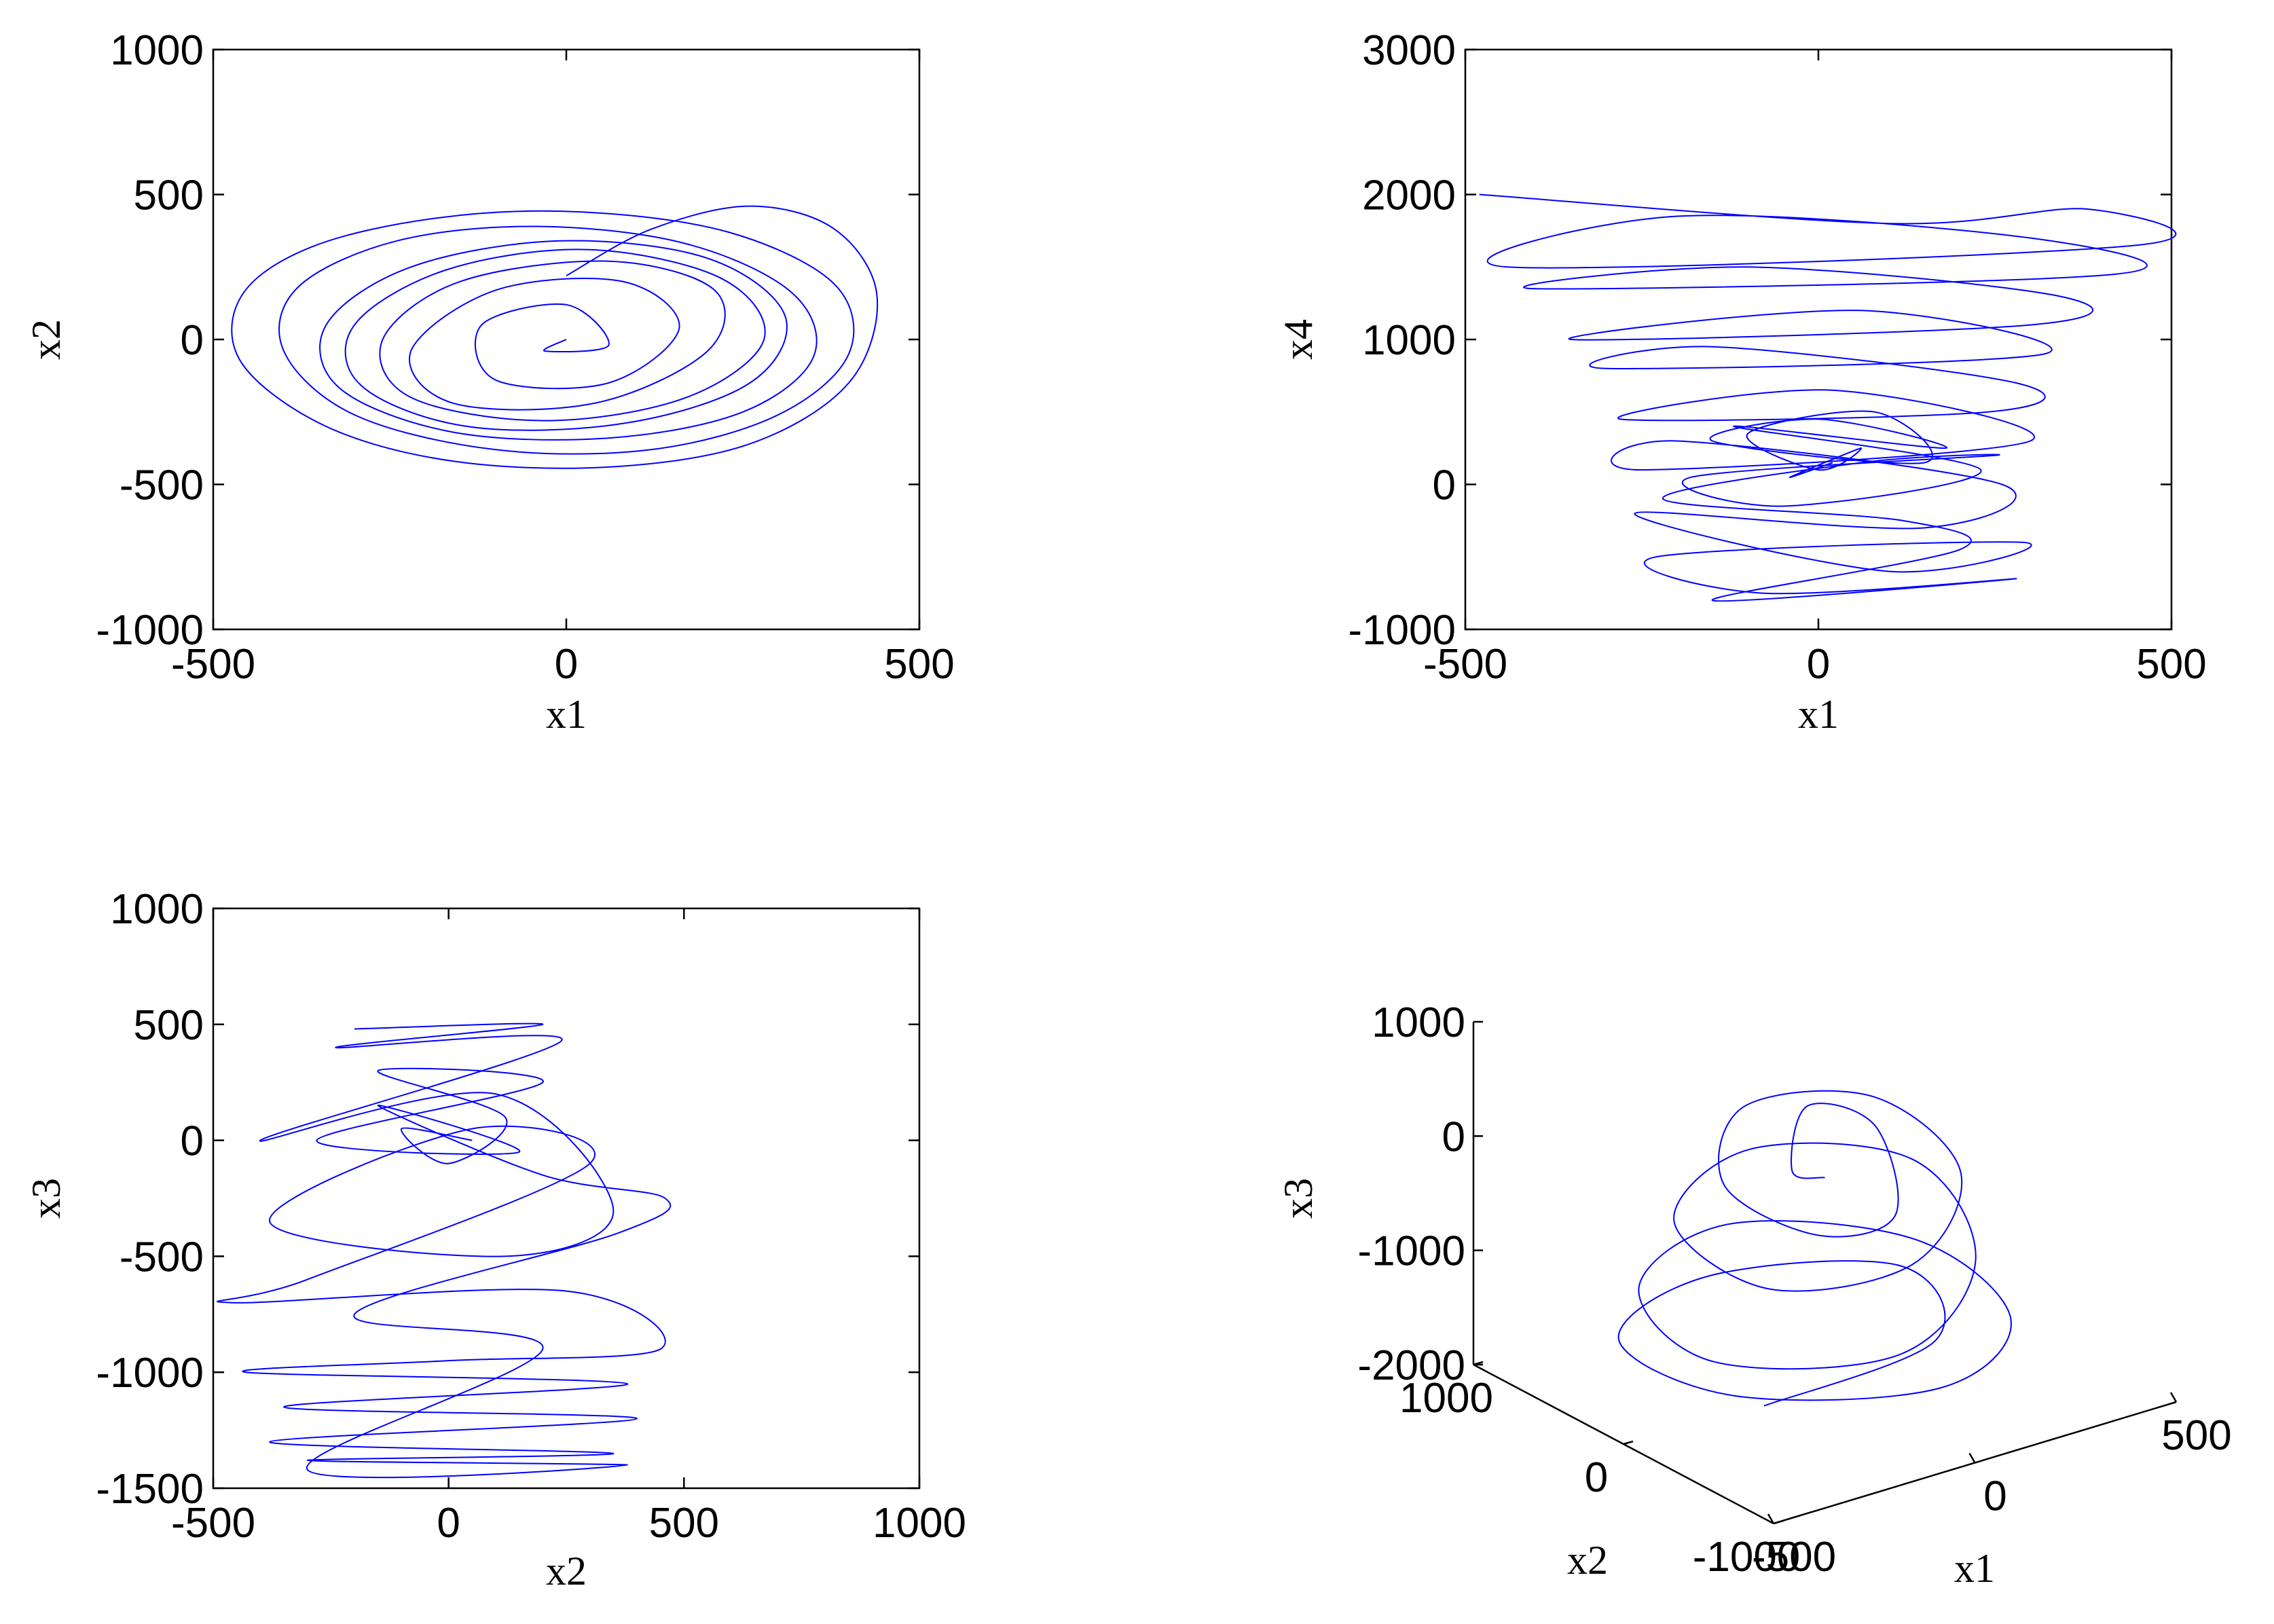 The width and height of the screenshot is (2274, 1624). I want to click on axes-3d, so click(1824, 1274).